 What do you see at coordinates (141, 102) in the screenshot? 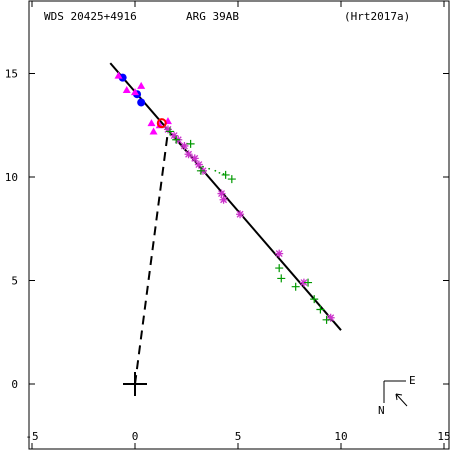
I see `circle-point` at bounding box center [141, 102].